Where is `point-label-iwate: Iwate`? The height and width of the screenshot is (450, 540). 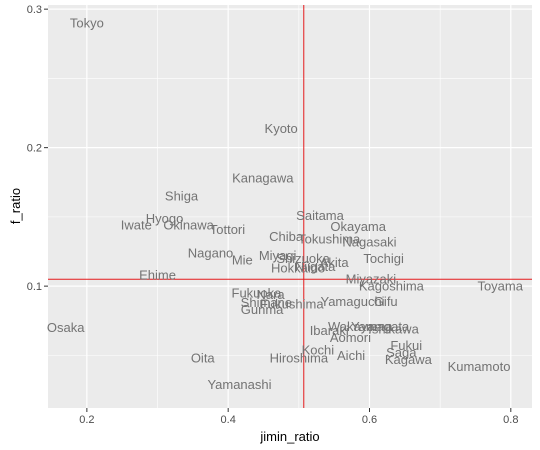 point-label-iwate: Iwate is located at coordinates (136, 225).